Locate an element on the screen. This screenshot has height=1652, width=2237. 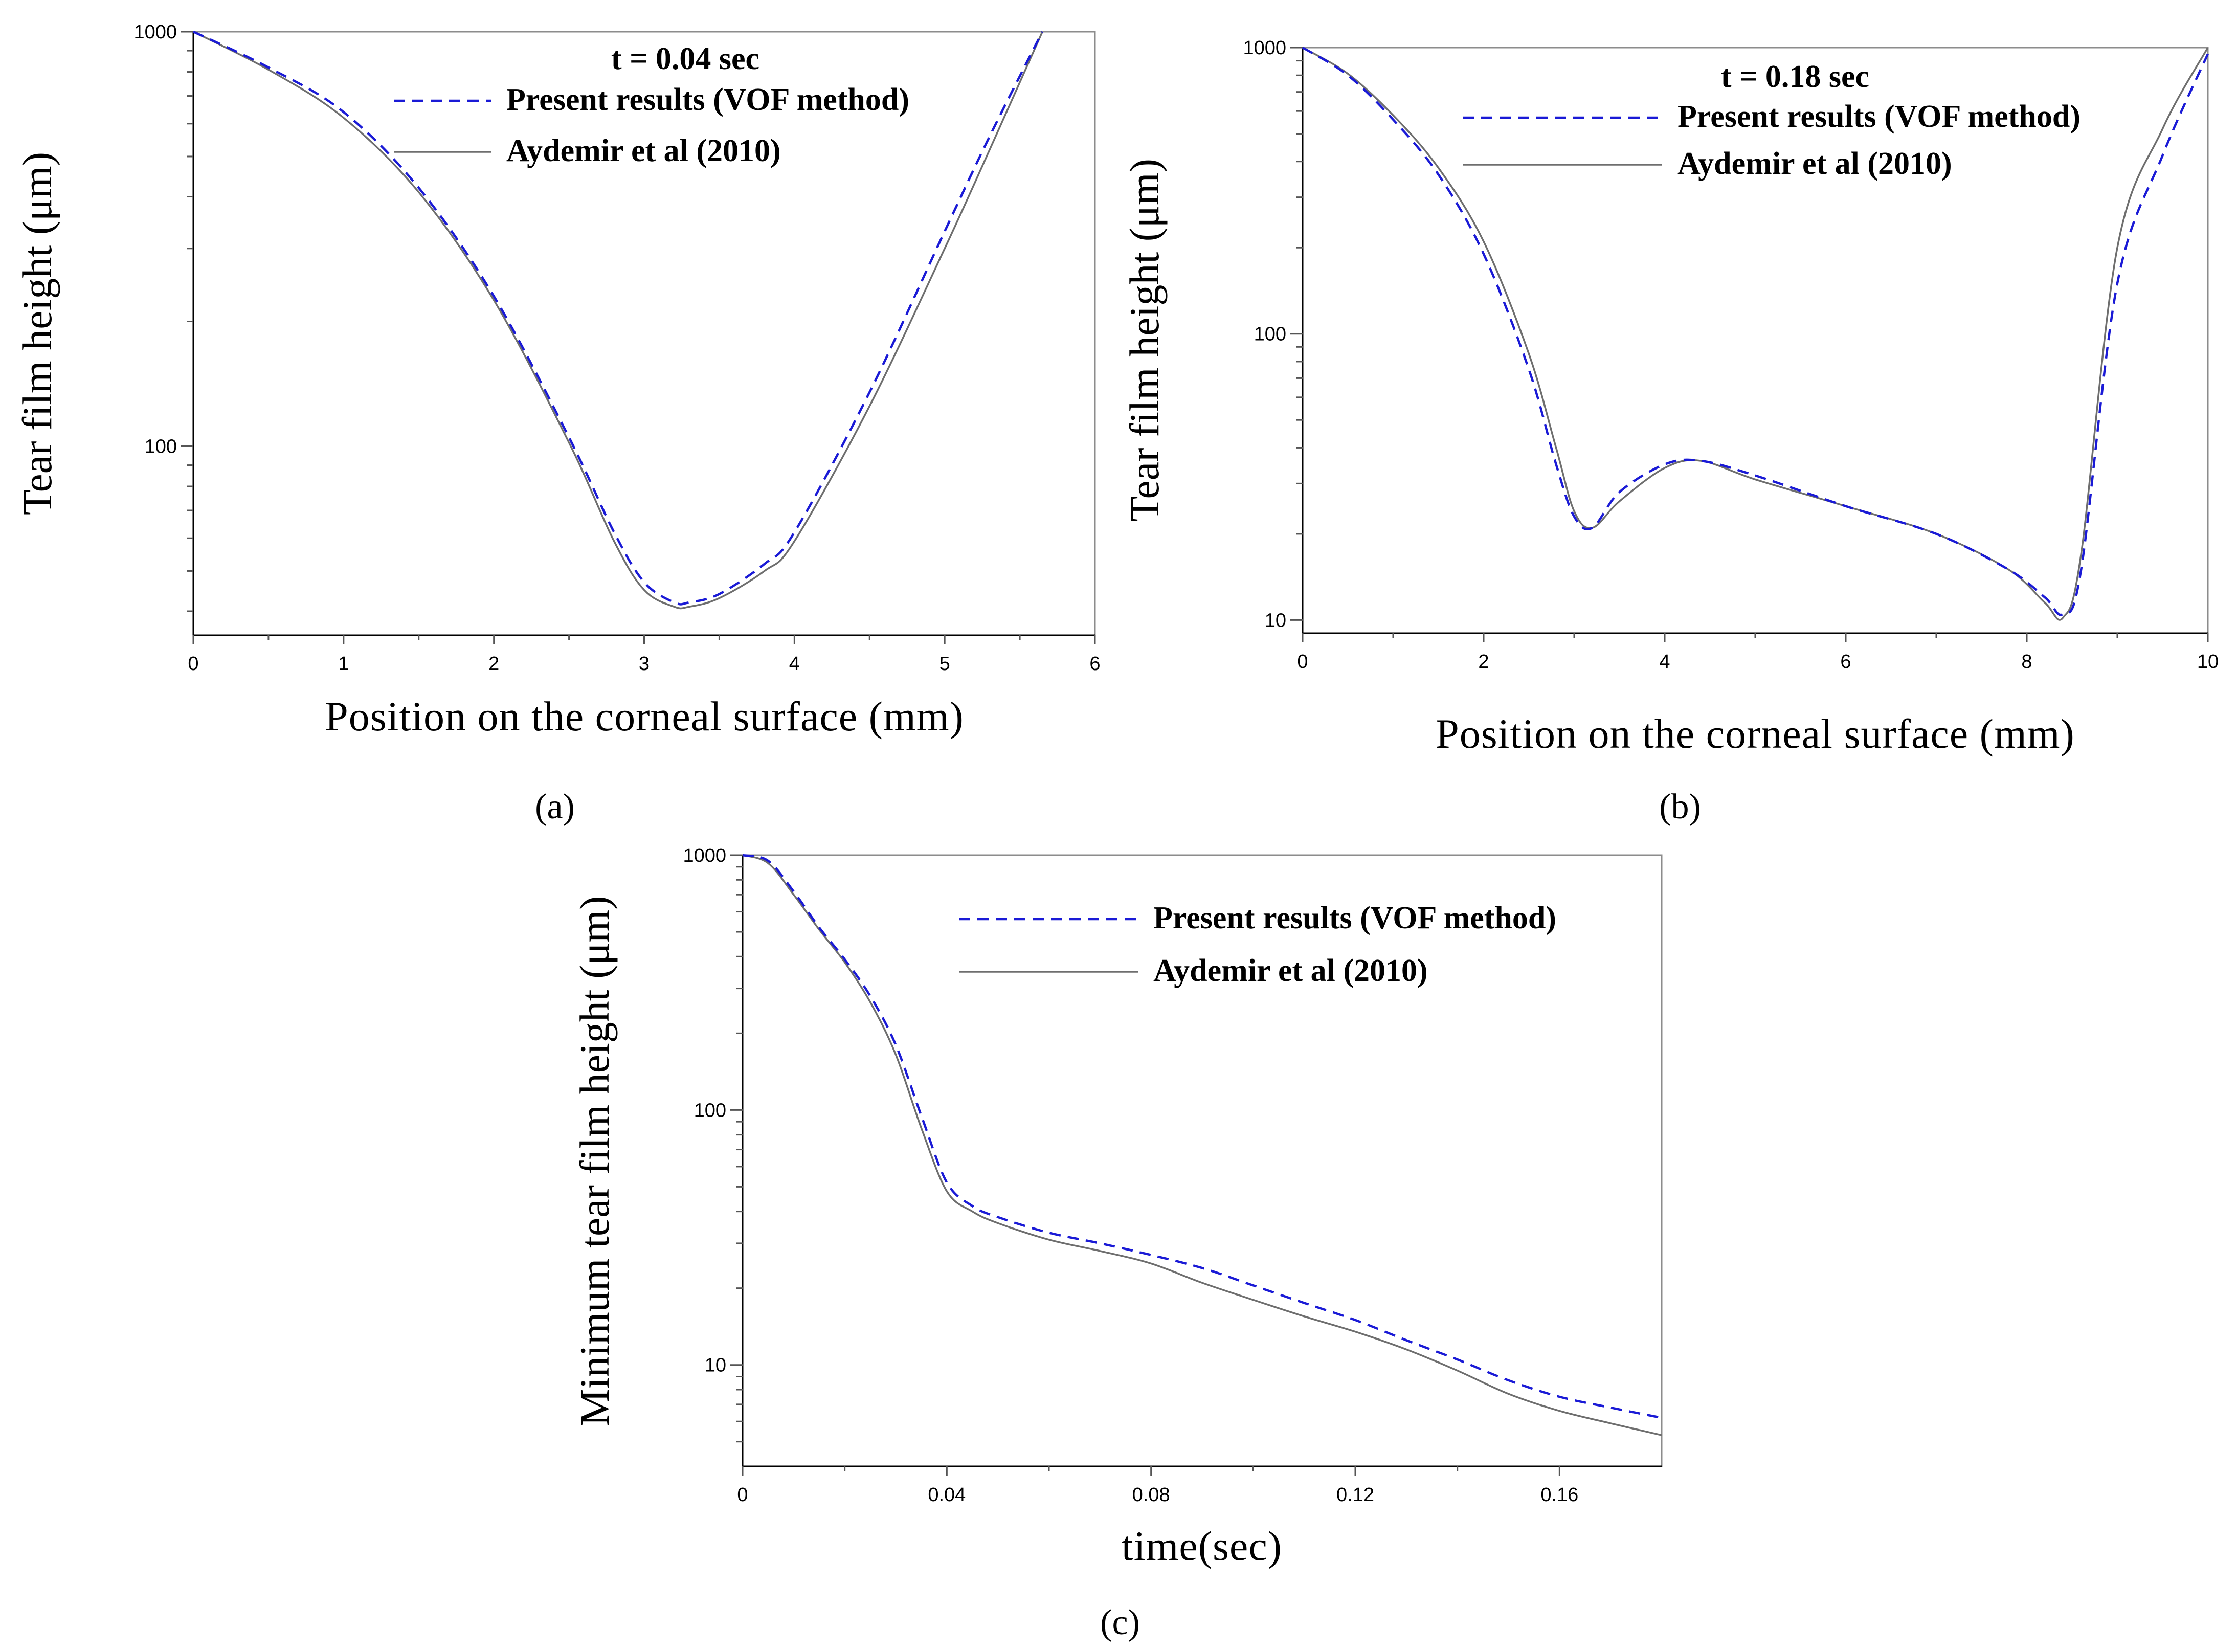
series-present-results-line-a is located at coordinates (618, 318).